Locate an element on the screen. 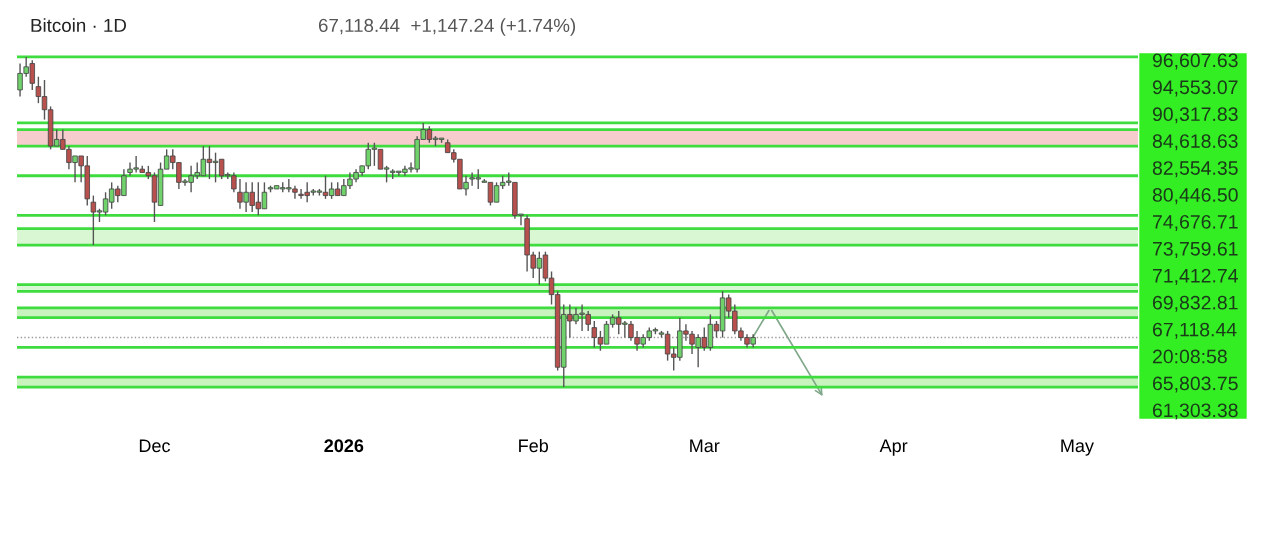 This screenshot has height=559, width=1280. x-tick-label: 2026 is located at coordinates (344, 446).